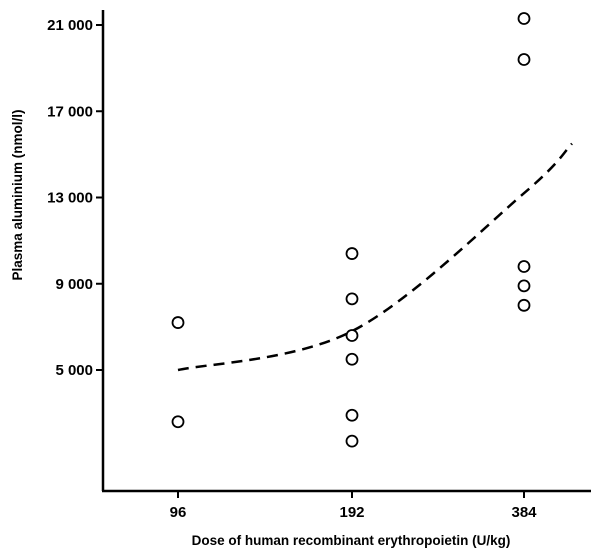 This screenshot has height=554, width=599. Describe the element at coordinates (74, 370) in the screenshot. I see `y-tick-label: 5 000` at that location.